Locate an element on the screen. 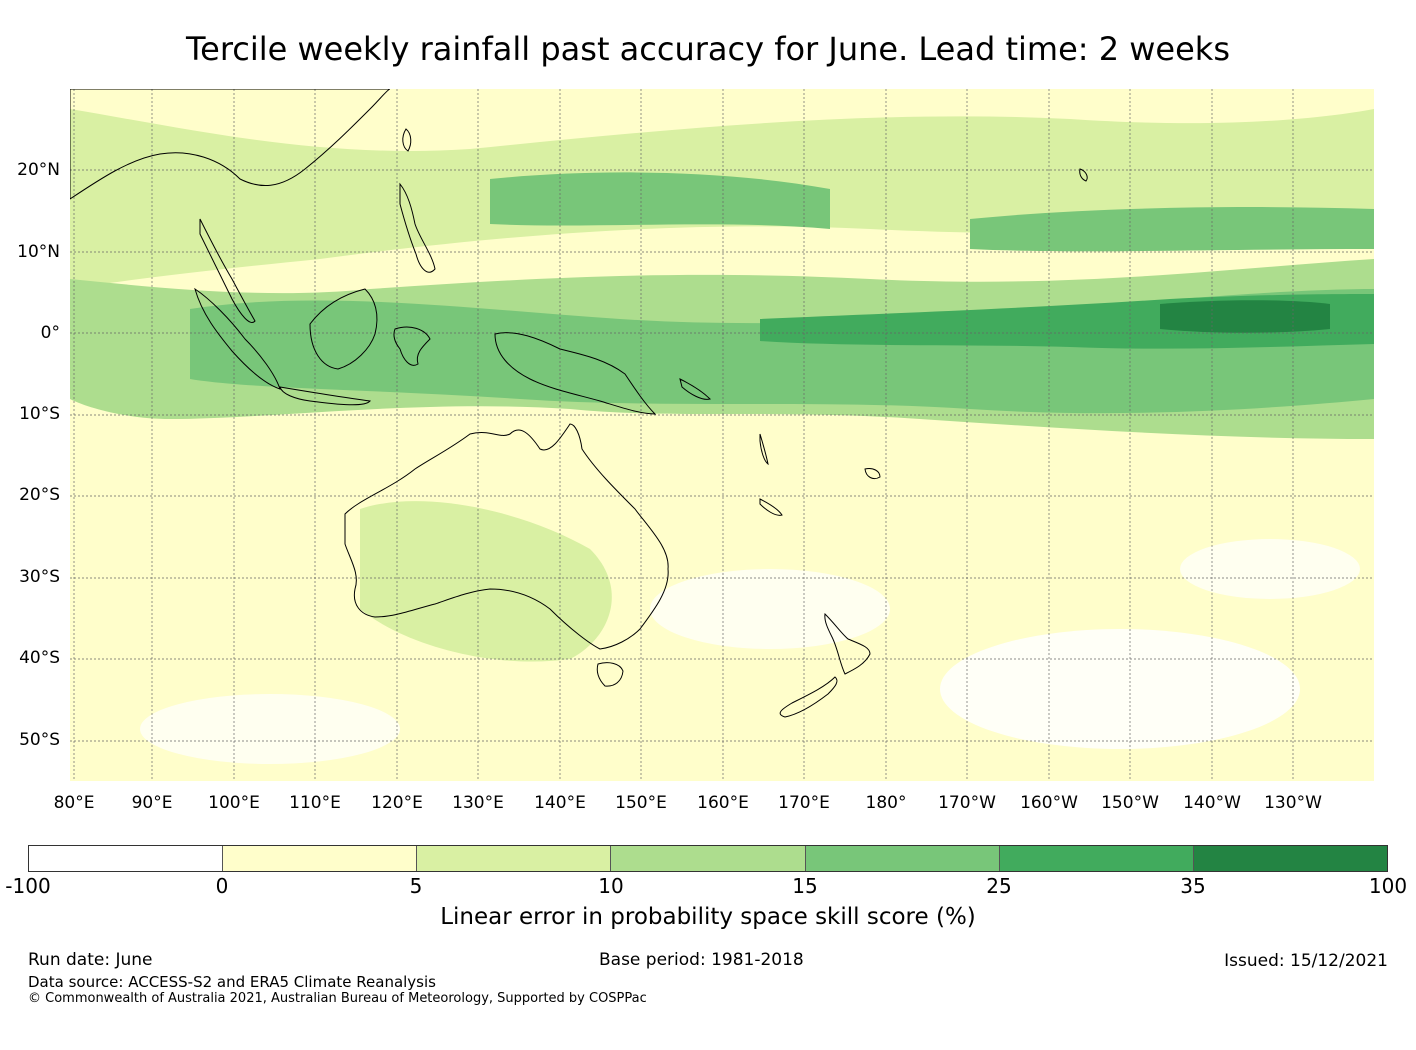 The image size is (1416, 1050). coastline-sulawesi is located at coordinates (412, 346).